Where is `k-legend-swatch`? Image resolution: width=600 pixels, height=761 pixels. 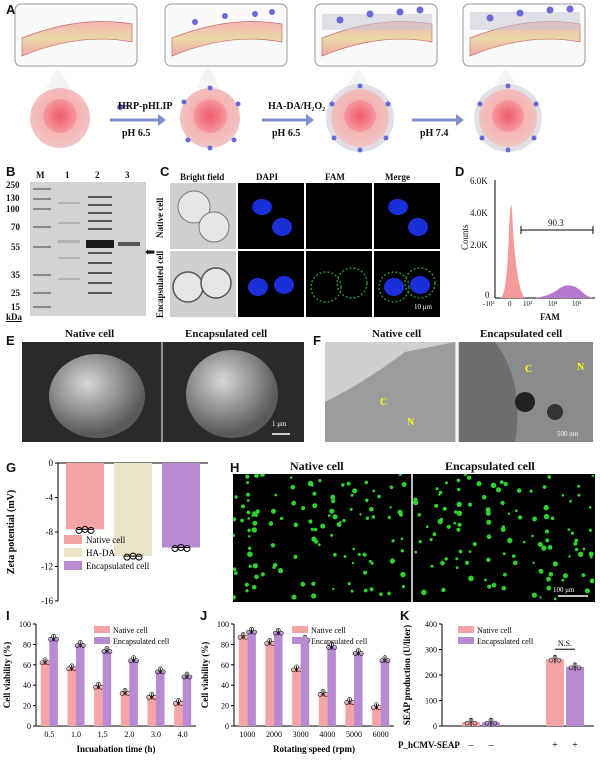
k-legend-swatch is located at coordinates (466, 640).